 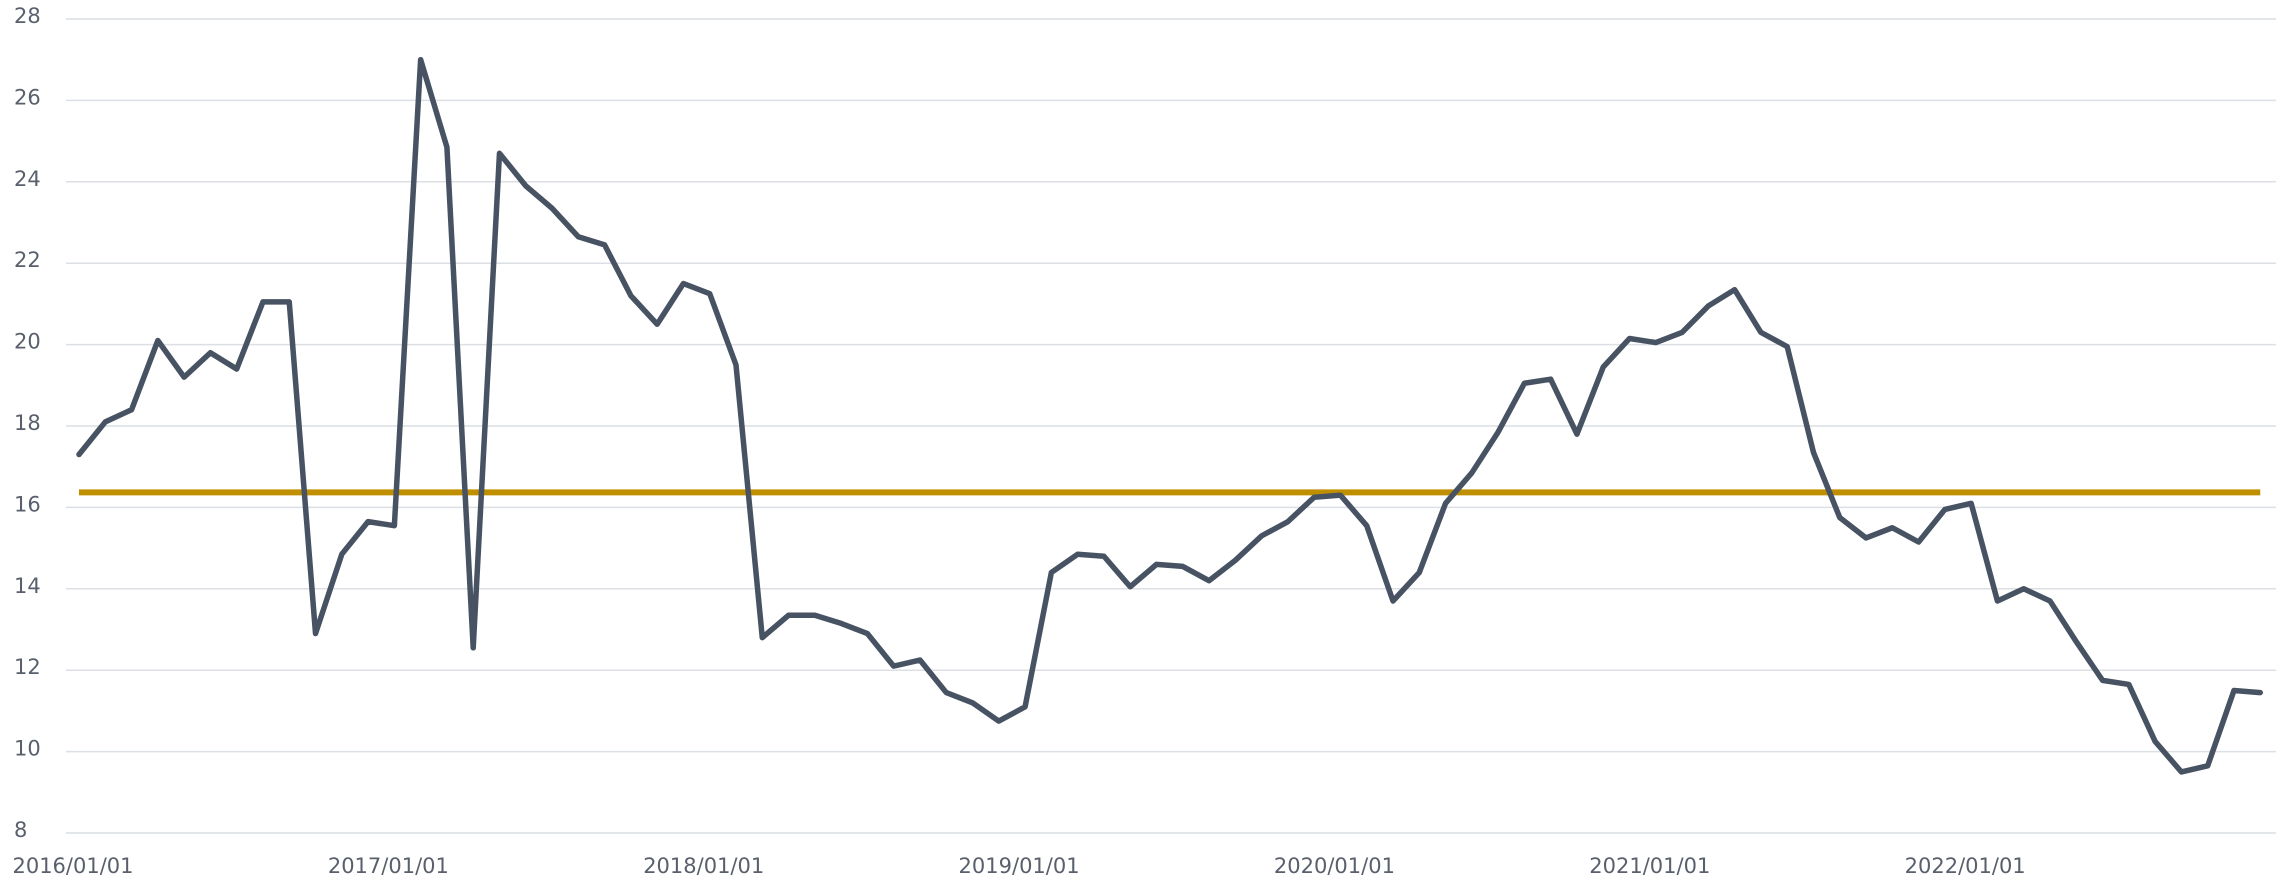 I want to click on x-tick-label: 2016/01/01, so click(x=72, y=866).